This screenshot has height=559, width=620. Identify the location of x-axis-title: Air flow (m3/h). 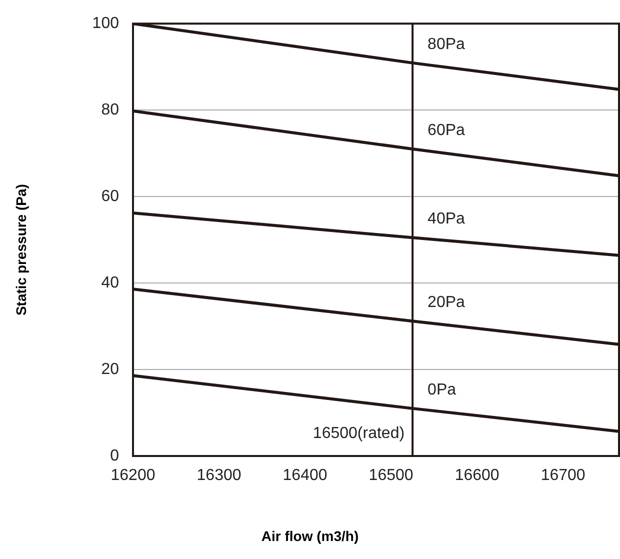
(310, 536).